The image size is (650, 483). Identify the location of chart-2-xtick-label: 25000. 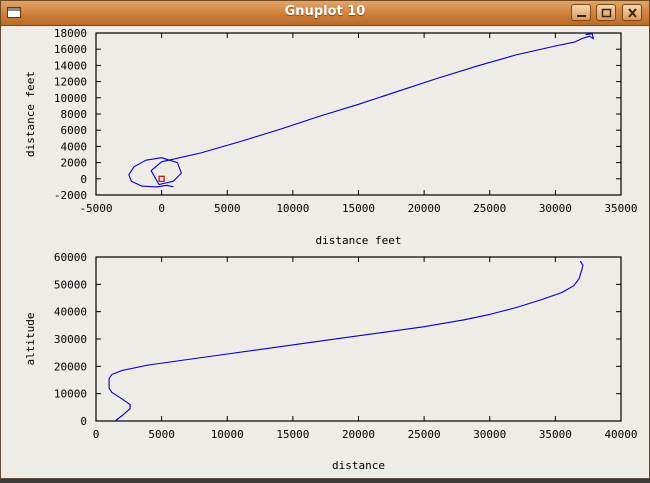
(424, 434).